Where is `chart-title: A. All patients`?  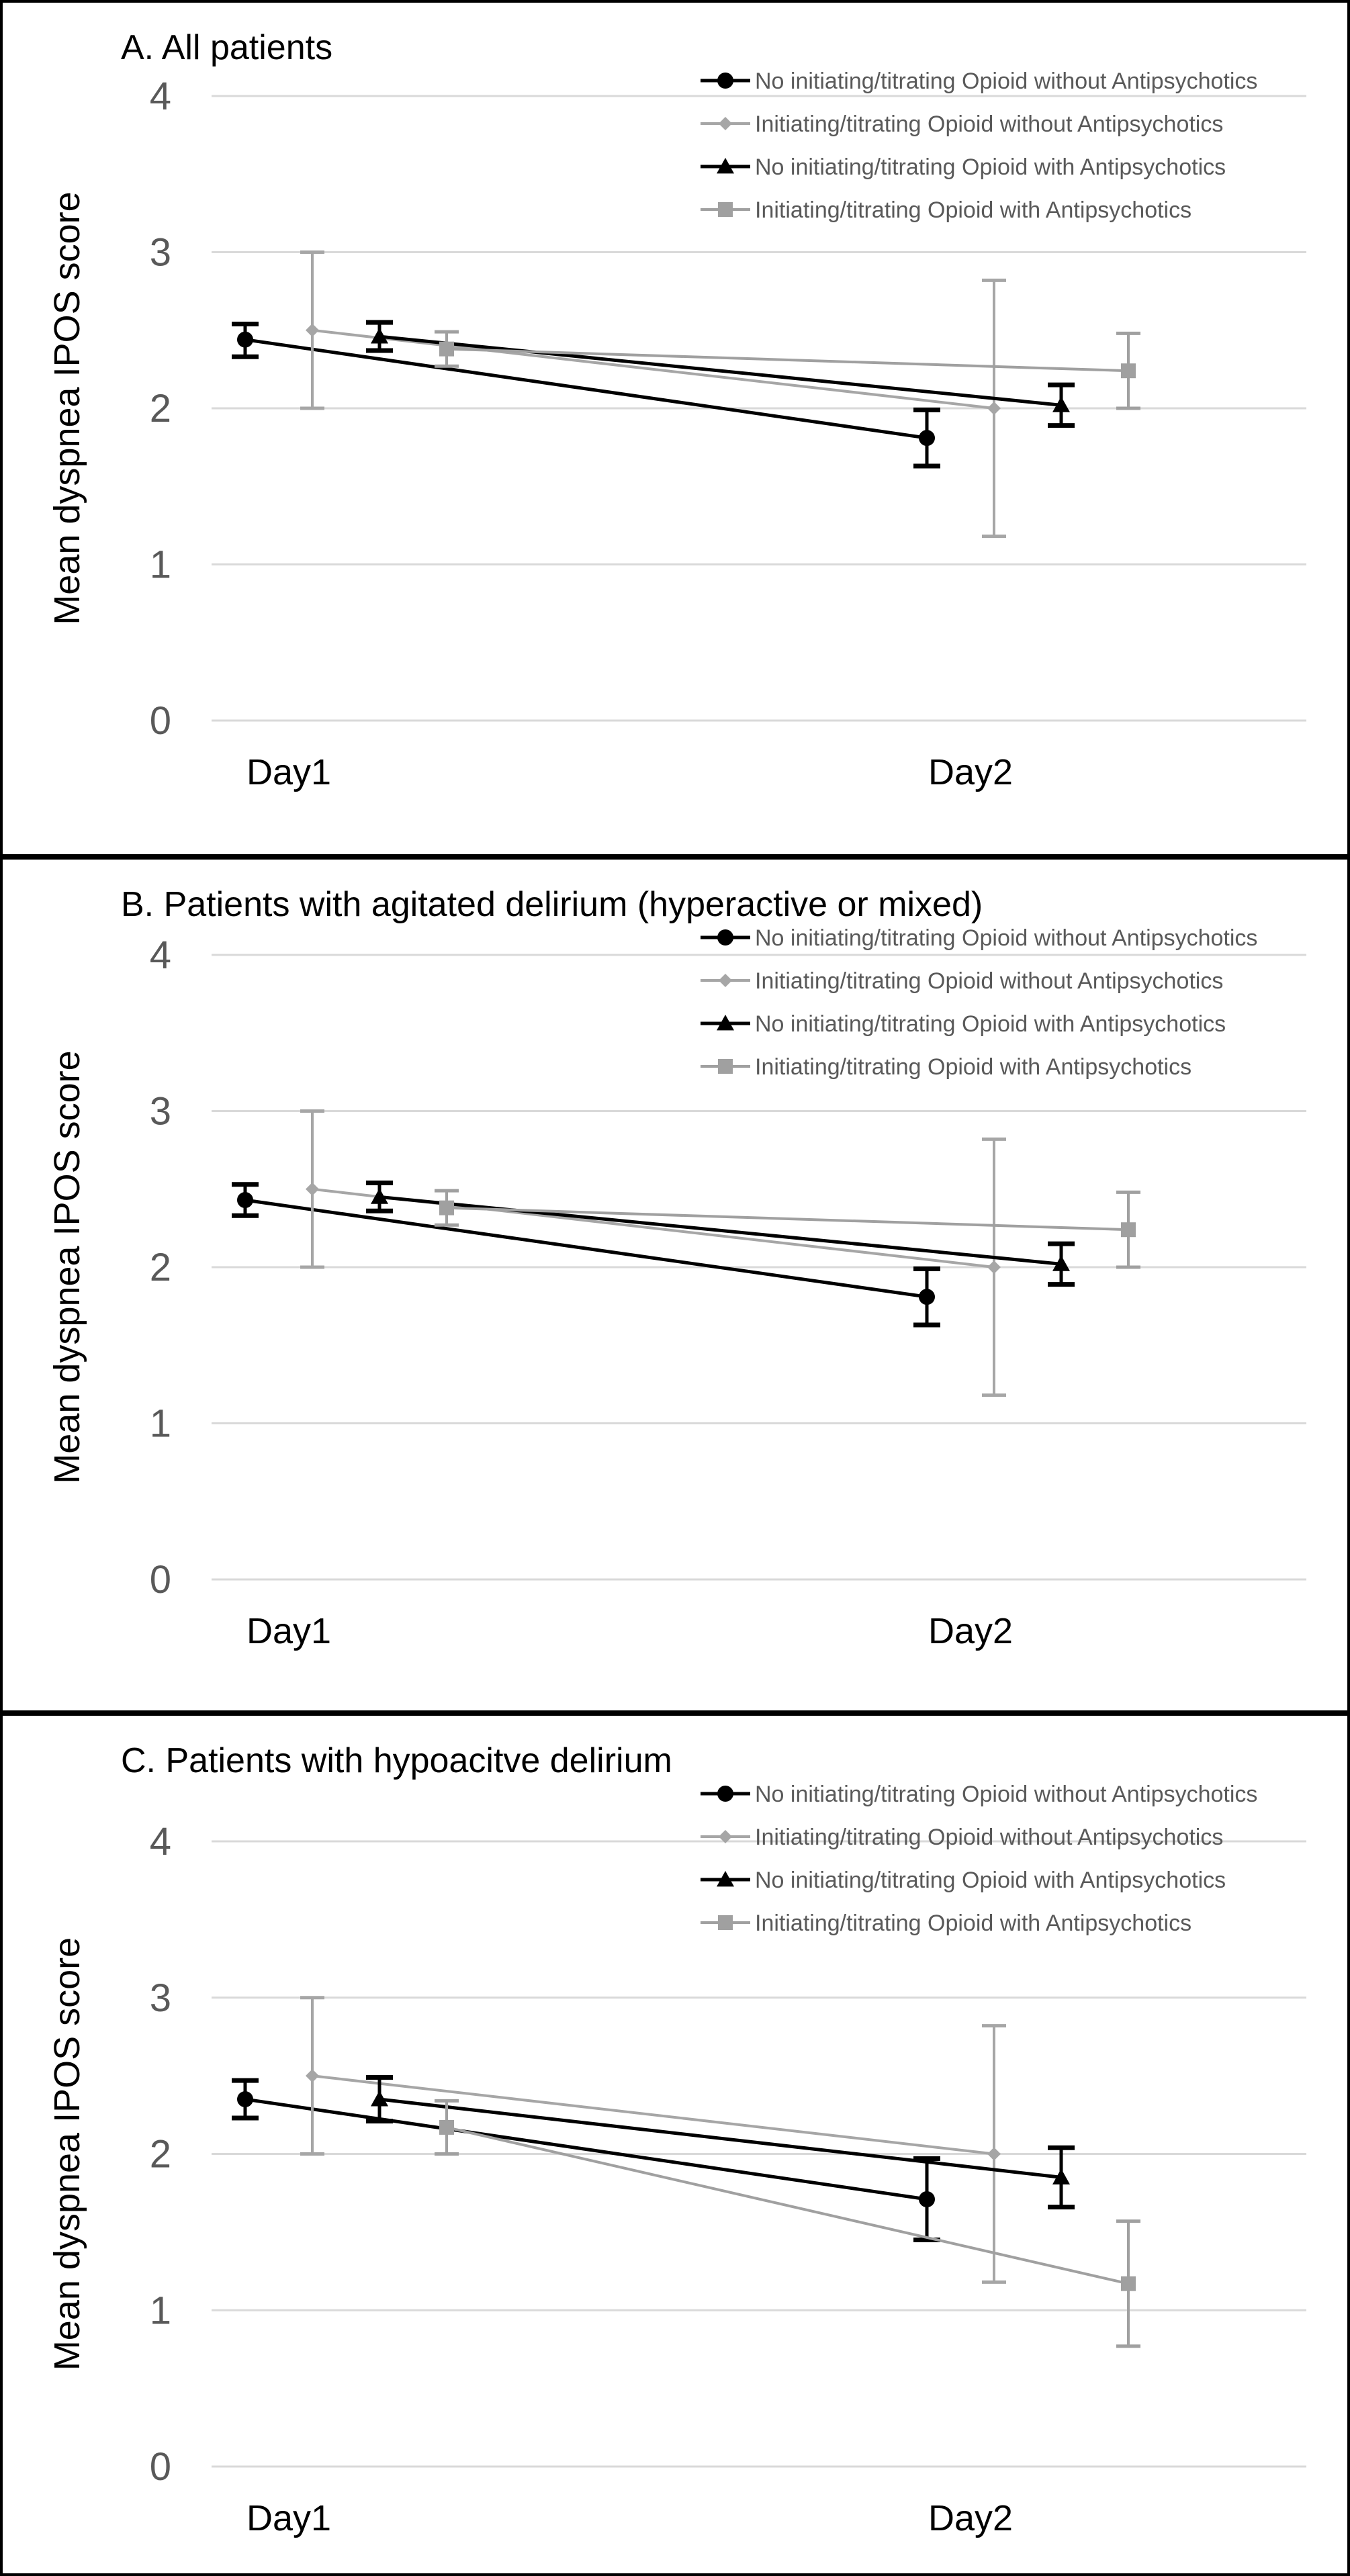
chart-title: A. All patients is located at coordinates (227, 47).